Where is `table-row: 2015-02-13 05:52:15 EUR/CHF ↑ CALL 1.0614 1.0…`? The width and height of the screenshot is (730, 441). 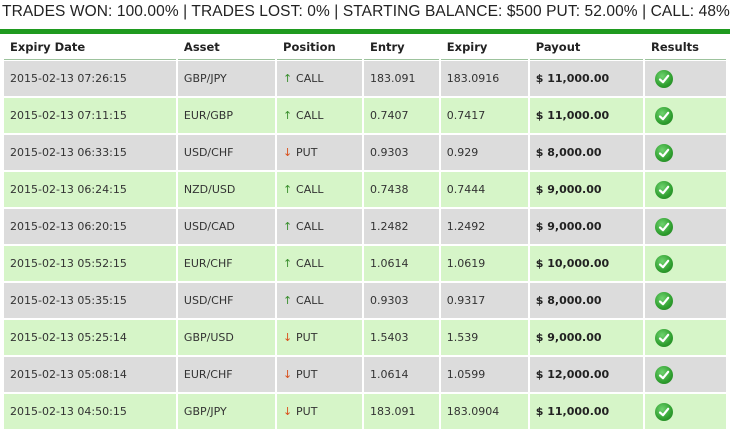
table-row: 2015-02-13 05:52:15 EUR/CHF ↑ CALL 1.0614 1.0… is located at coordinates (365, 264).